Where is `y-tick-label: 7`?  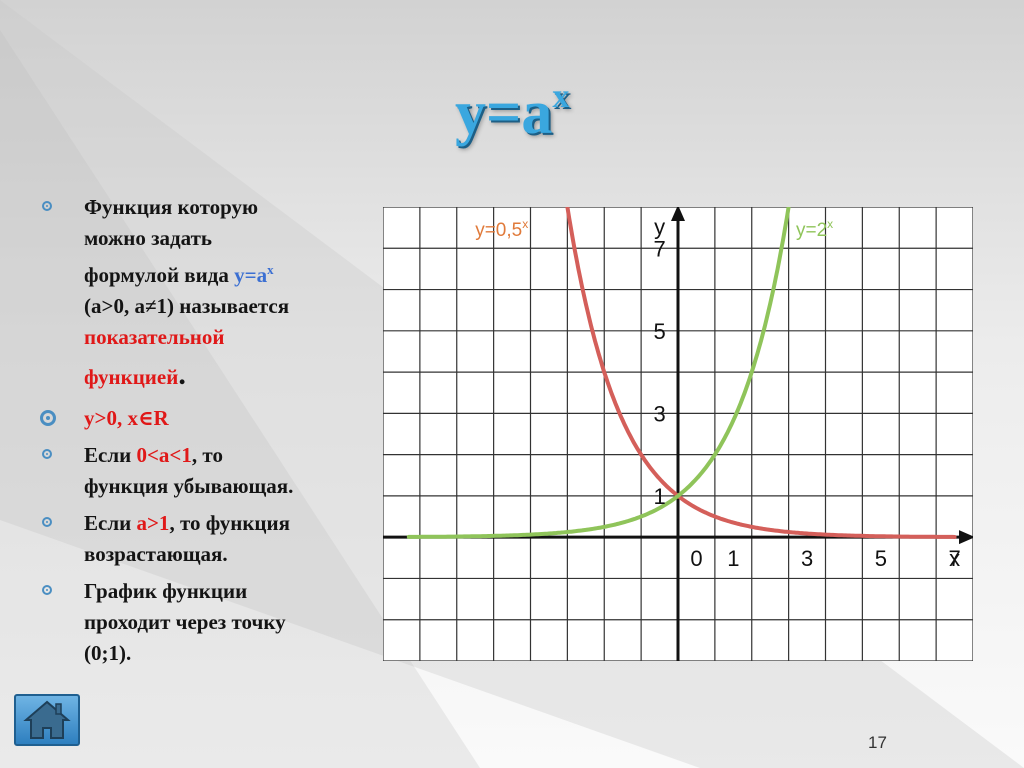
y-tick-label: 7 is located at coordinates (659, 248).